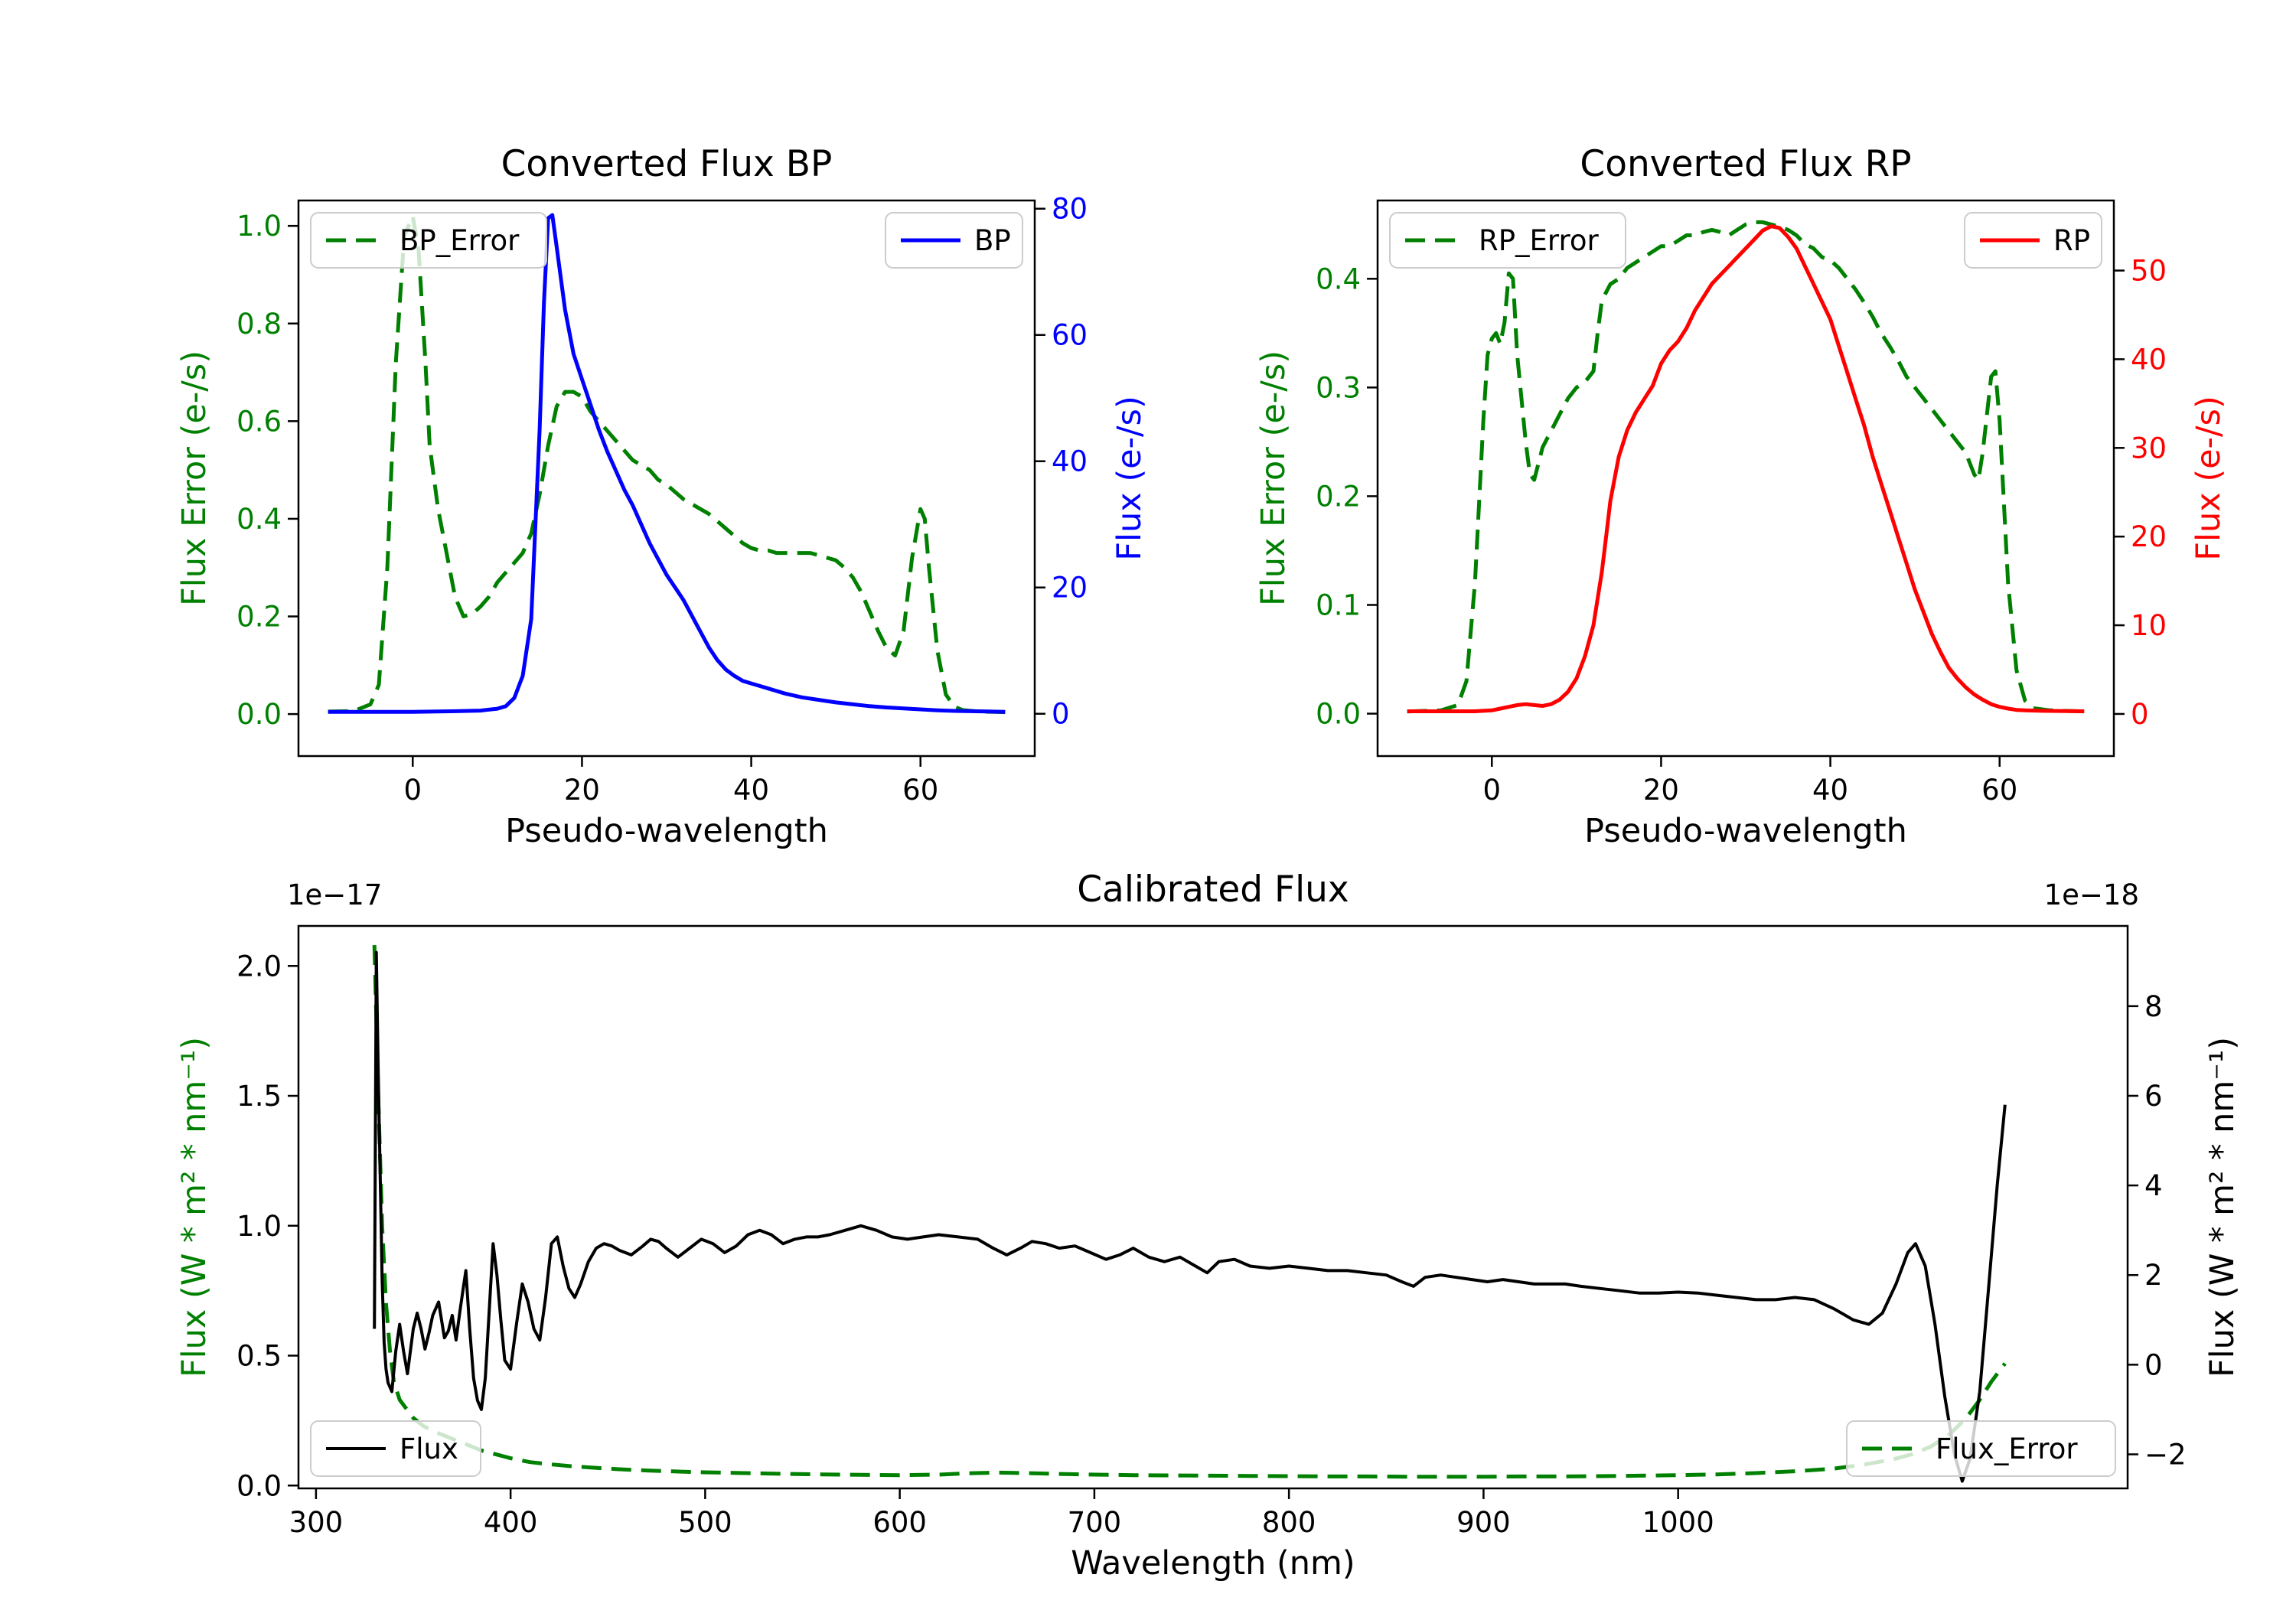 The width and height of the screenshot is (2296, 1607). I want to click on x-tick-label: 800, so click(1289, 1523).